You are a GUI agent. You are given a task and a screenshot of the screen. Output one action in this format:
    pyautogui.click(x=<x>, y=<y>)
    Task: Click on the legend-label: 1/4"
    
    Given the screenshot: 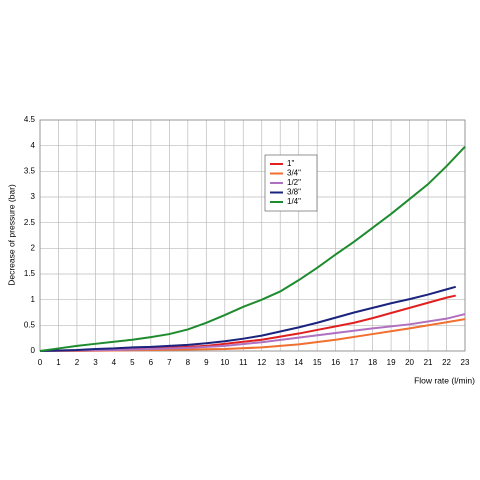 What is the action you would take?
    pyautogui.click(x=294, y=201)
    